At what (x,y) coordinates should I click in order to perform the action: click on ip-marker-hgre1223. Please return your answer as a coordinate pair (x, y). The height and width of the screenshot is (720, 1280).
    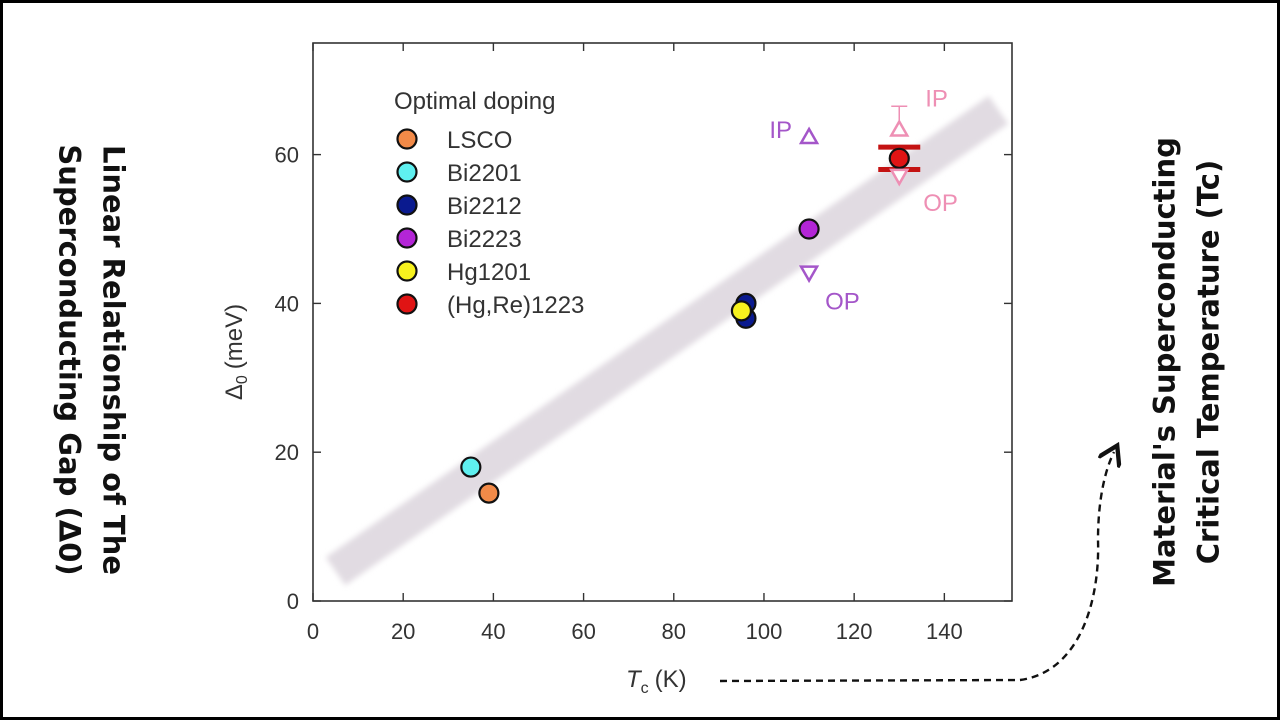
    Looking at the image, I should click on (899, 128).